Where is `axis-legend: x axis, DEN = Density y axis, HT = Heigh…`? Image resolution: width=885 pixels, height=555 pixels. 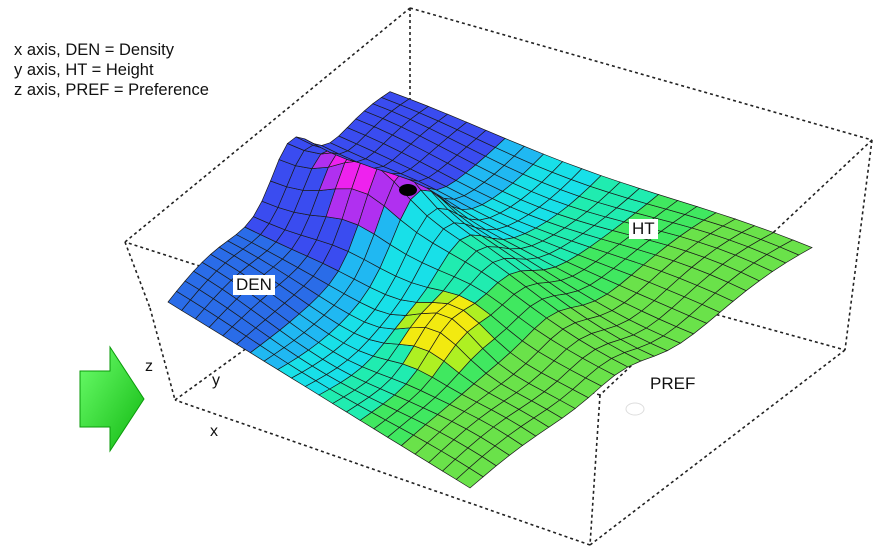 axis-legend: x axis, DEN = Density y axis, HT = Heigh… is located at coordinates (111, 70).